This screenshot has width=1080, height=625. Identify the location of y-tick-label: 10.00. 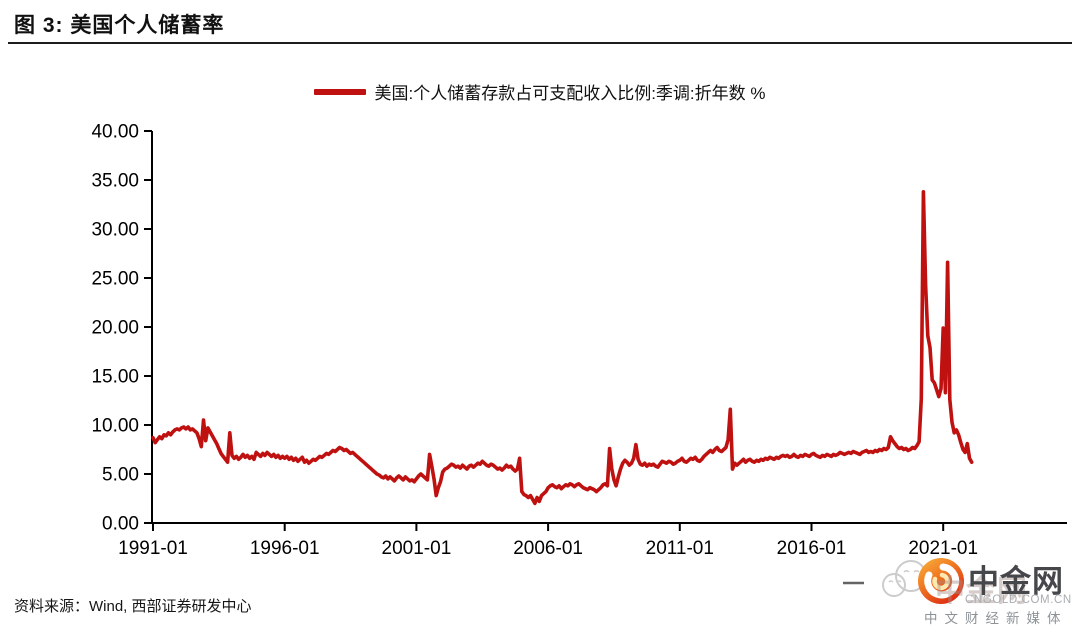
(115, 426).